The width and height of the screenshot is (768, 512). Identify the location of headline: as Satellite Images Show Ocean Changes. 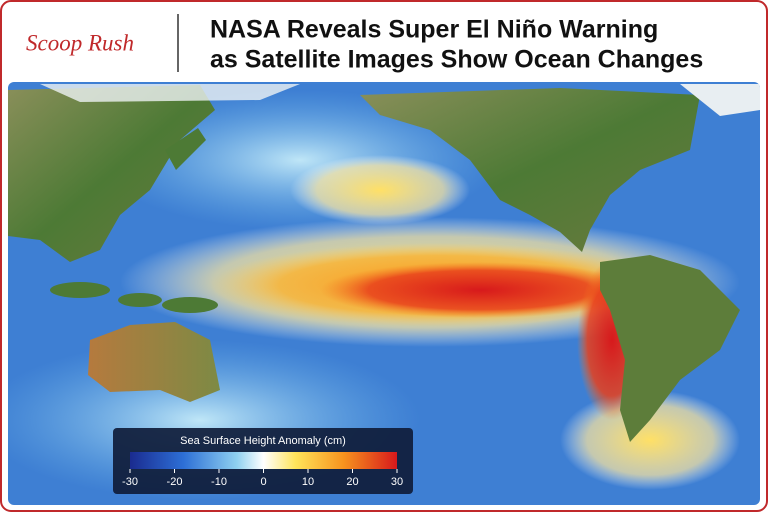
(456, 60).